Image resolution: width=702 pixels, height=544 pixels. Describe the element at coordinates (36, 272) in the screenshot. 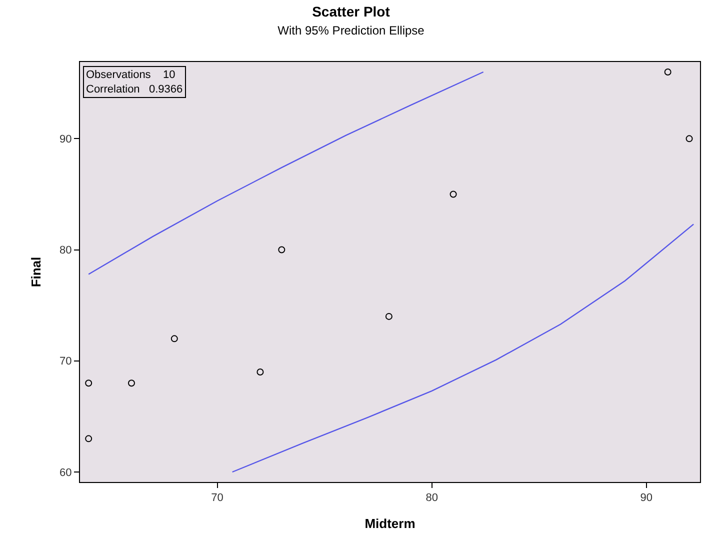

I see `y-axis-title: Final` at that location.